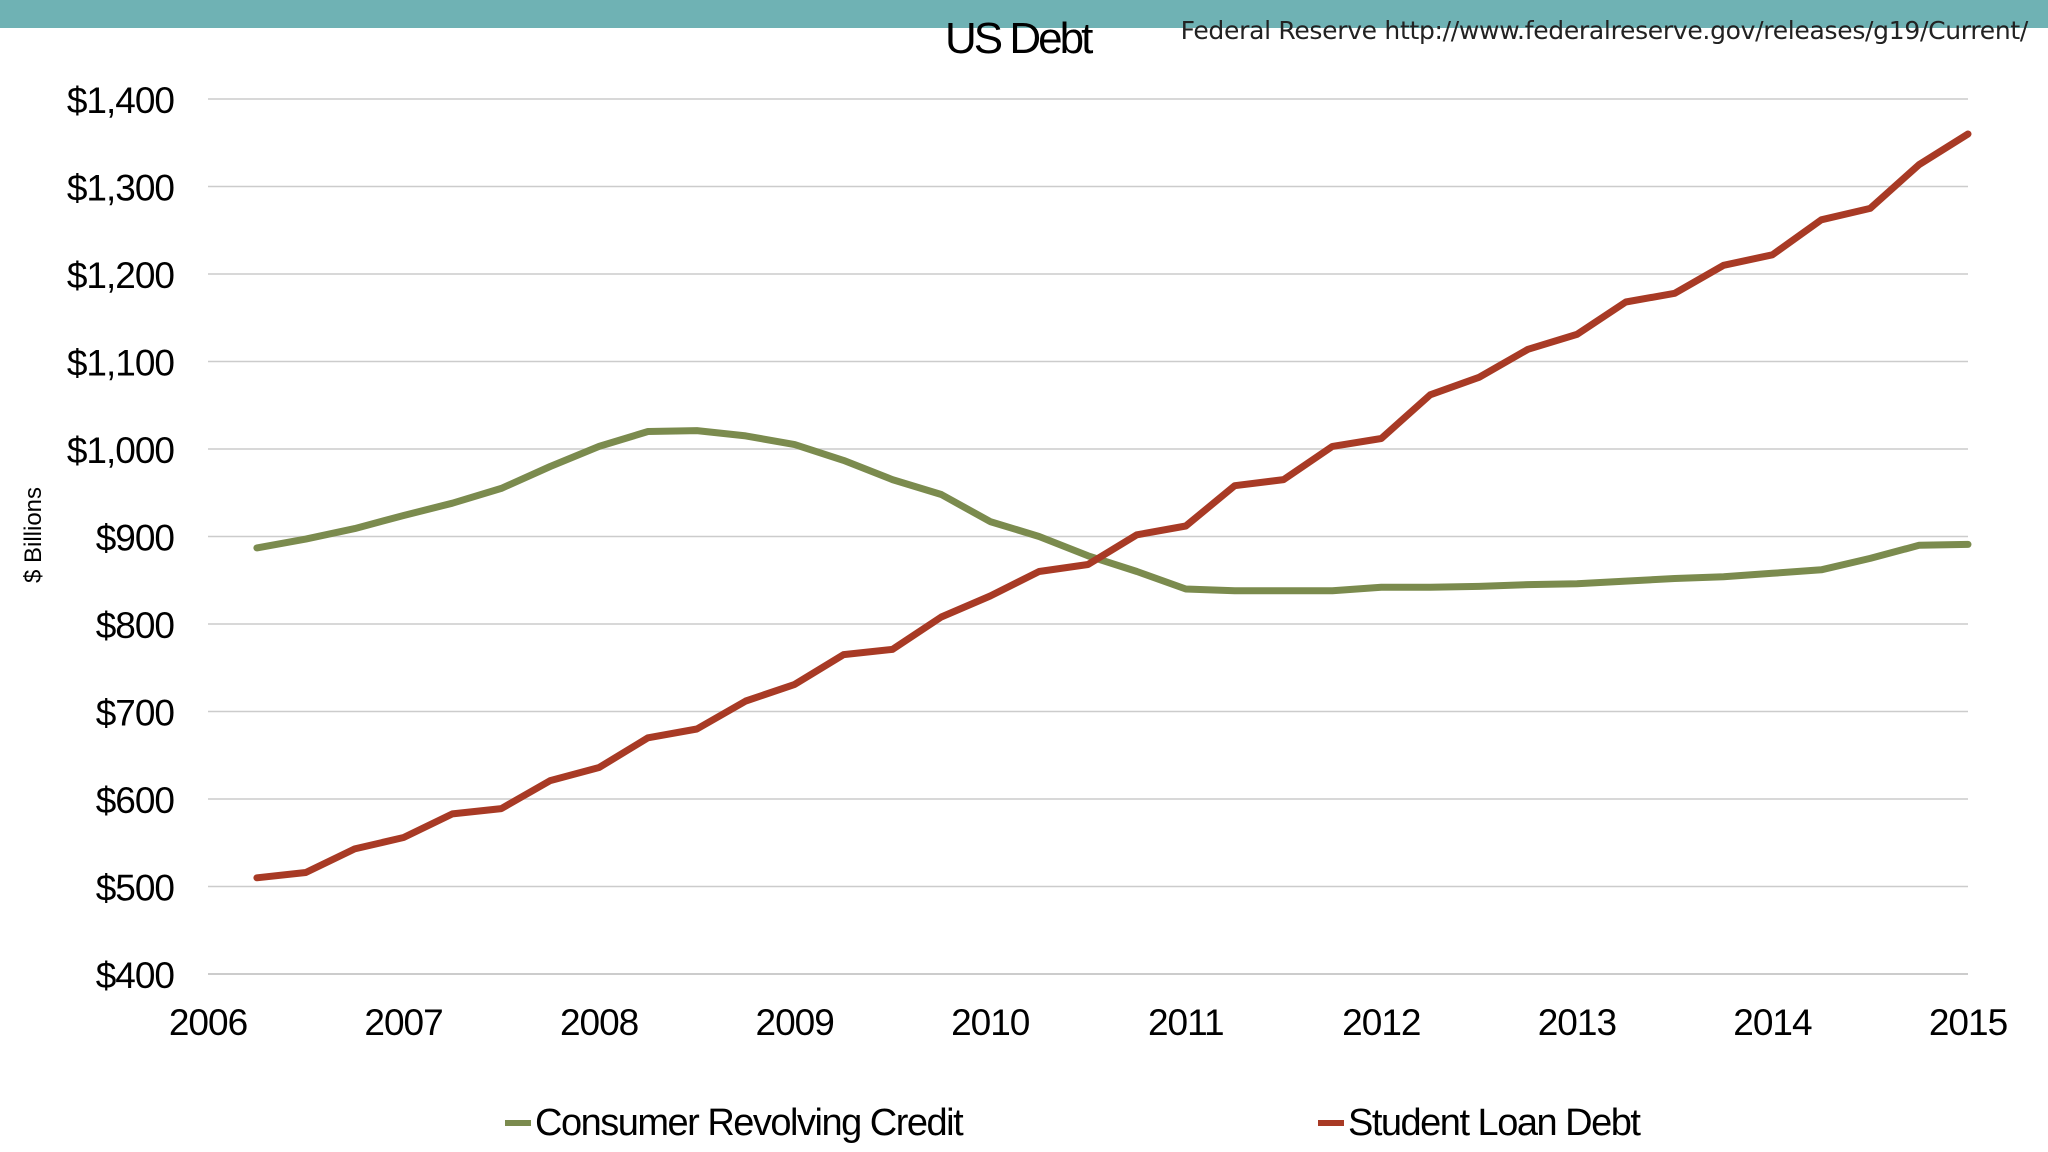 The image size is (2048, 1152). I want to click on legend-swatch-student, so click(1331, 1123).